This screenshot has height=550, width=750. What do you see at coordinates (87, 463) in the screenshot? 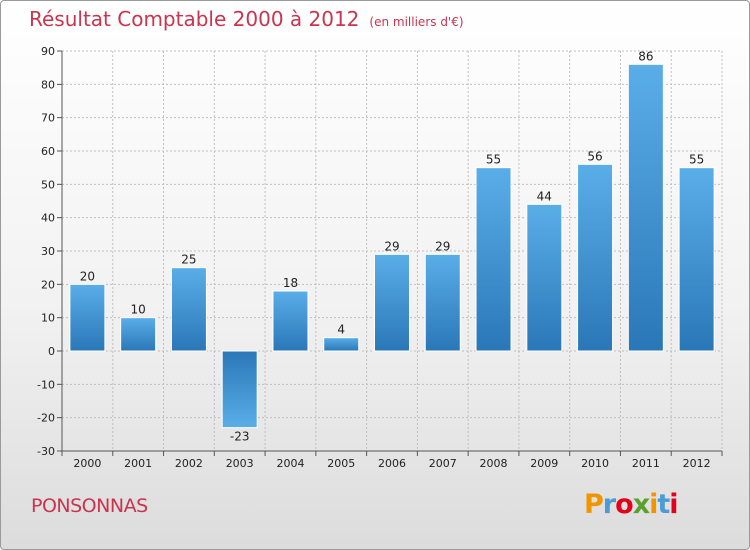
I see `x-tick-label: 2000` at bounding box center [87, 463].